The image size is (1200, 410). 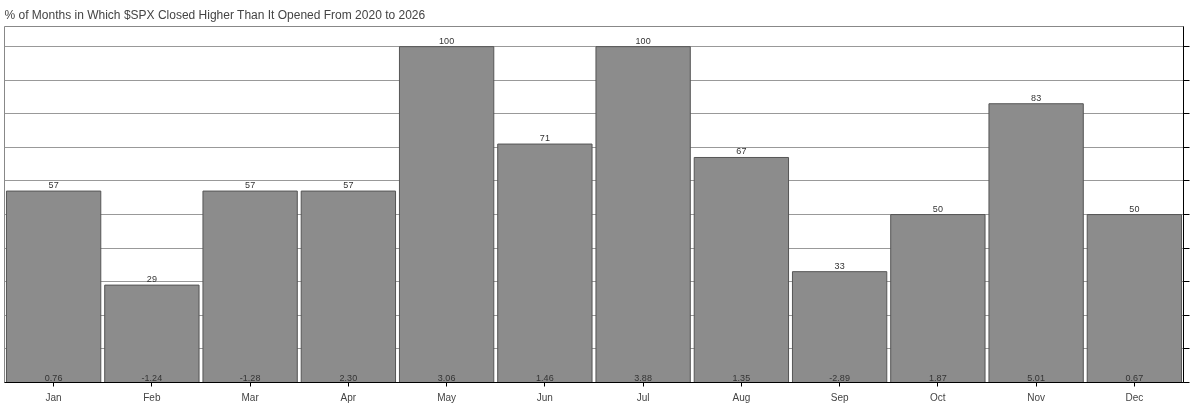 What do you see at coordinates (152, 397) in the screenshot?
I see `x-tick-label: Feb` at bounding box center [152, 397].